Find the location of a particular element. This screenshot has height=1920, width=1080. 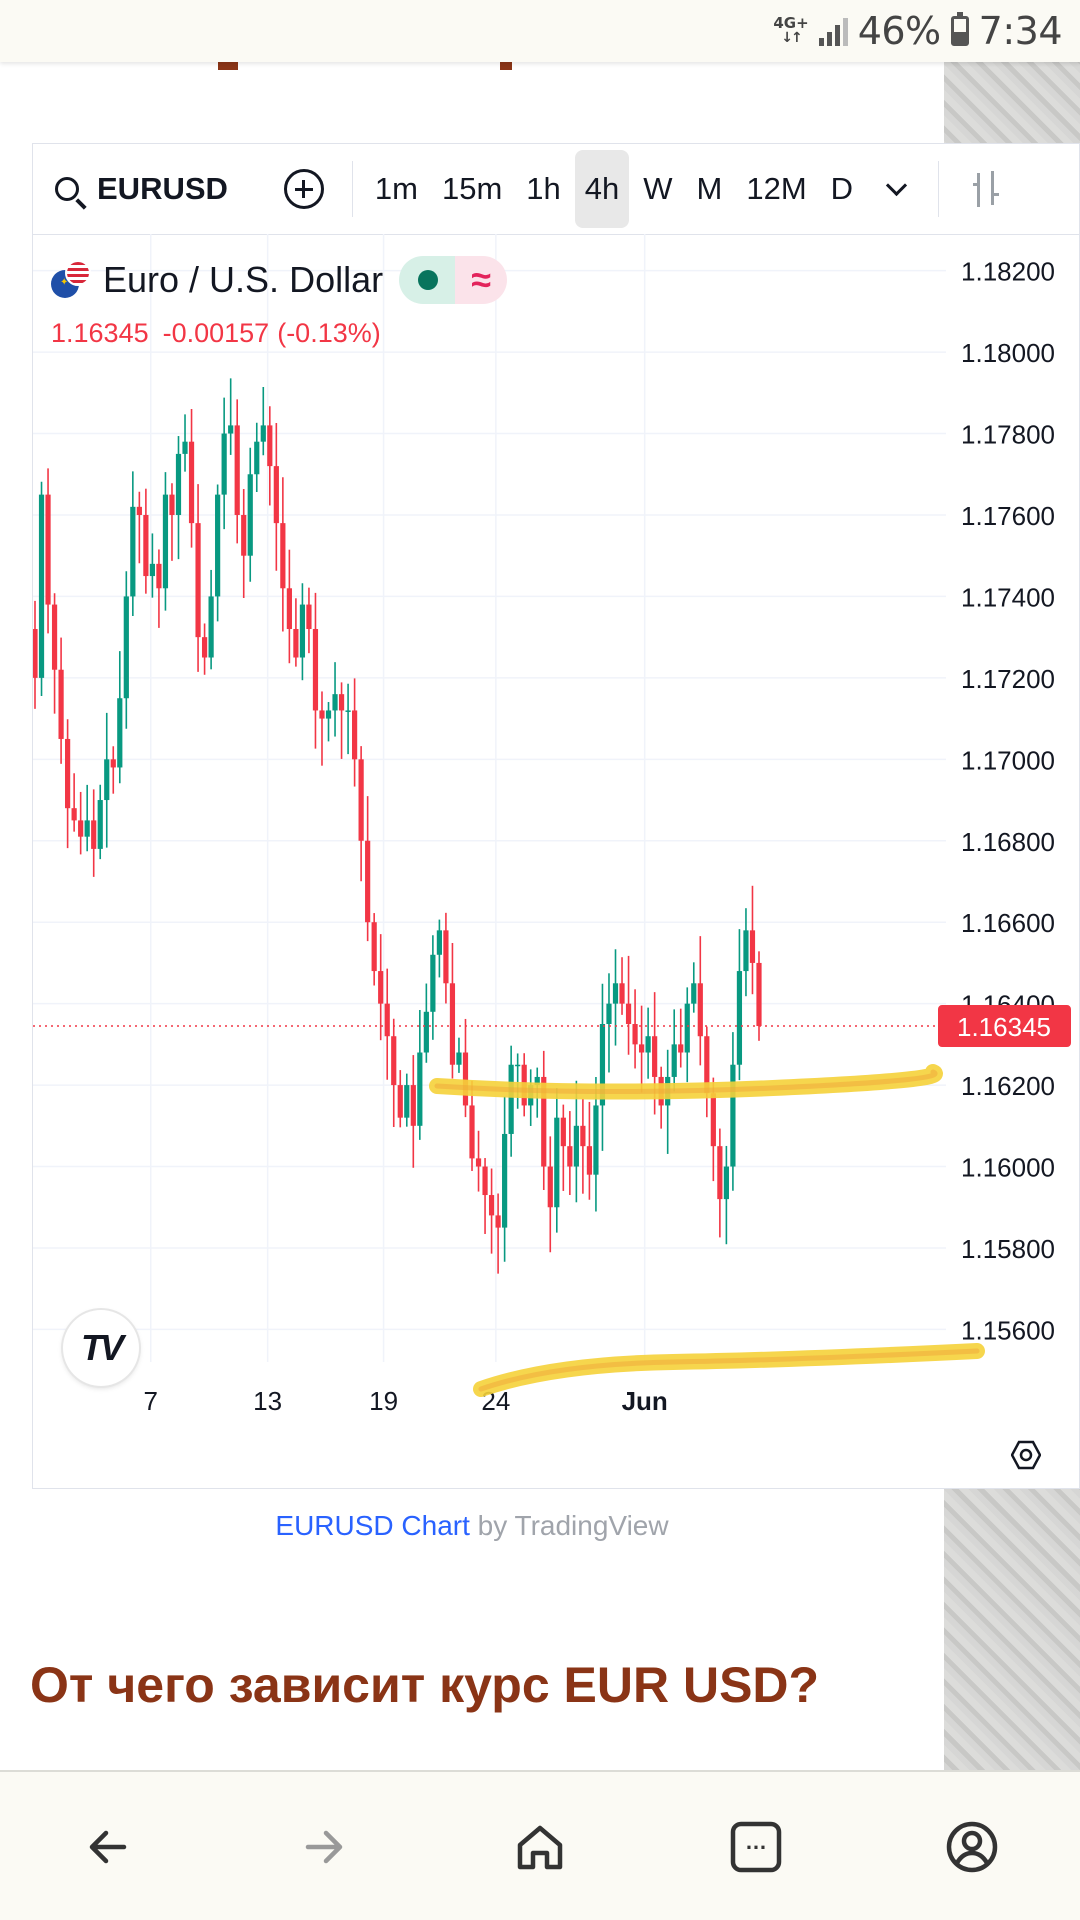

symbol-search-button: EURUSD is located at coordinates (141, 189).